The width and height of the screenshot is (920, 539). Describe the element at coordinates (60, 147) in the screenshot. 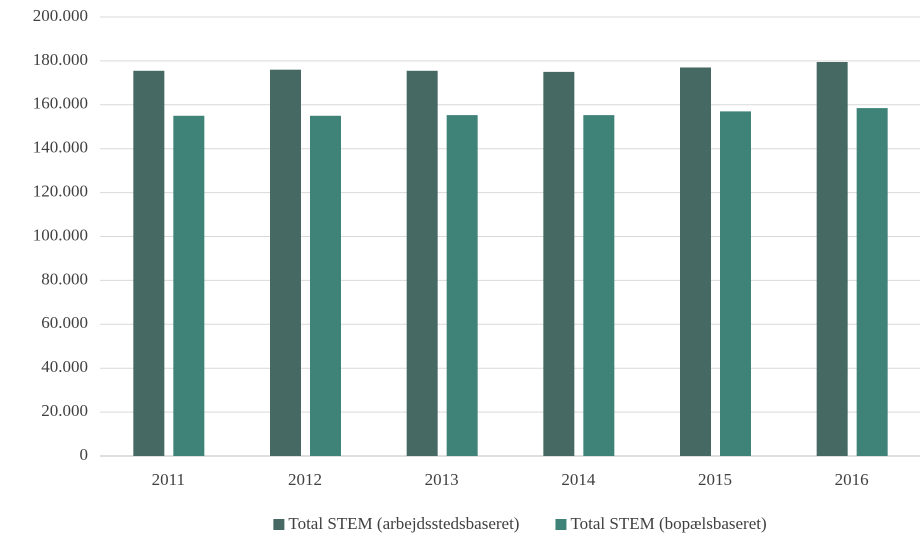

I see `y-tick-label: 140.000` at that location.